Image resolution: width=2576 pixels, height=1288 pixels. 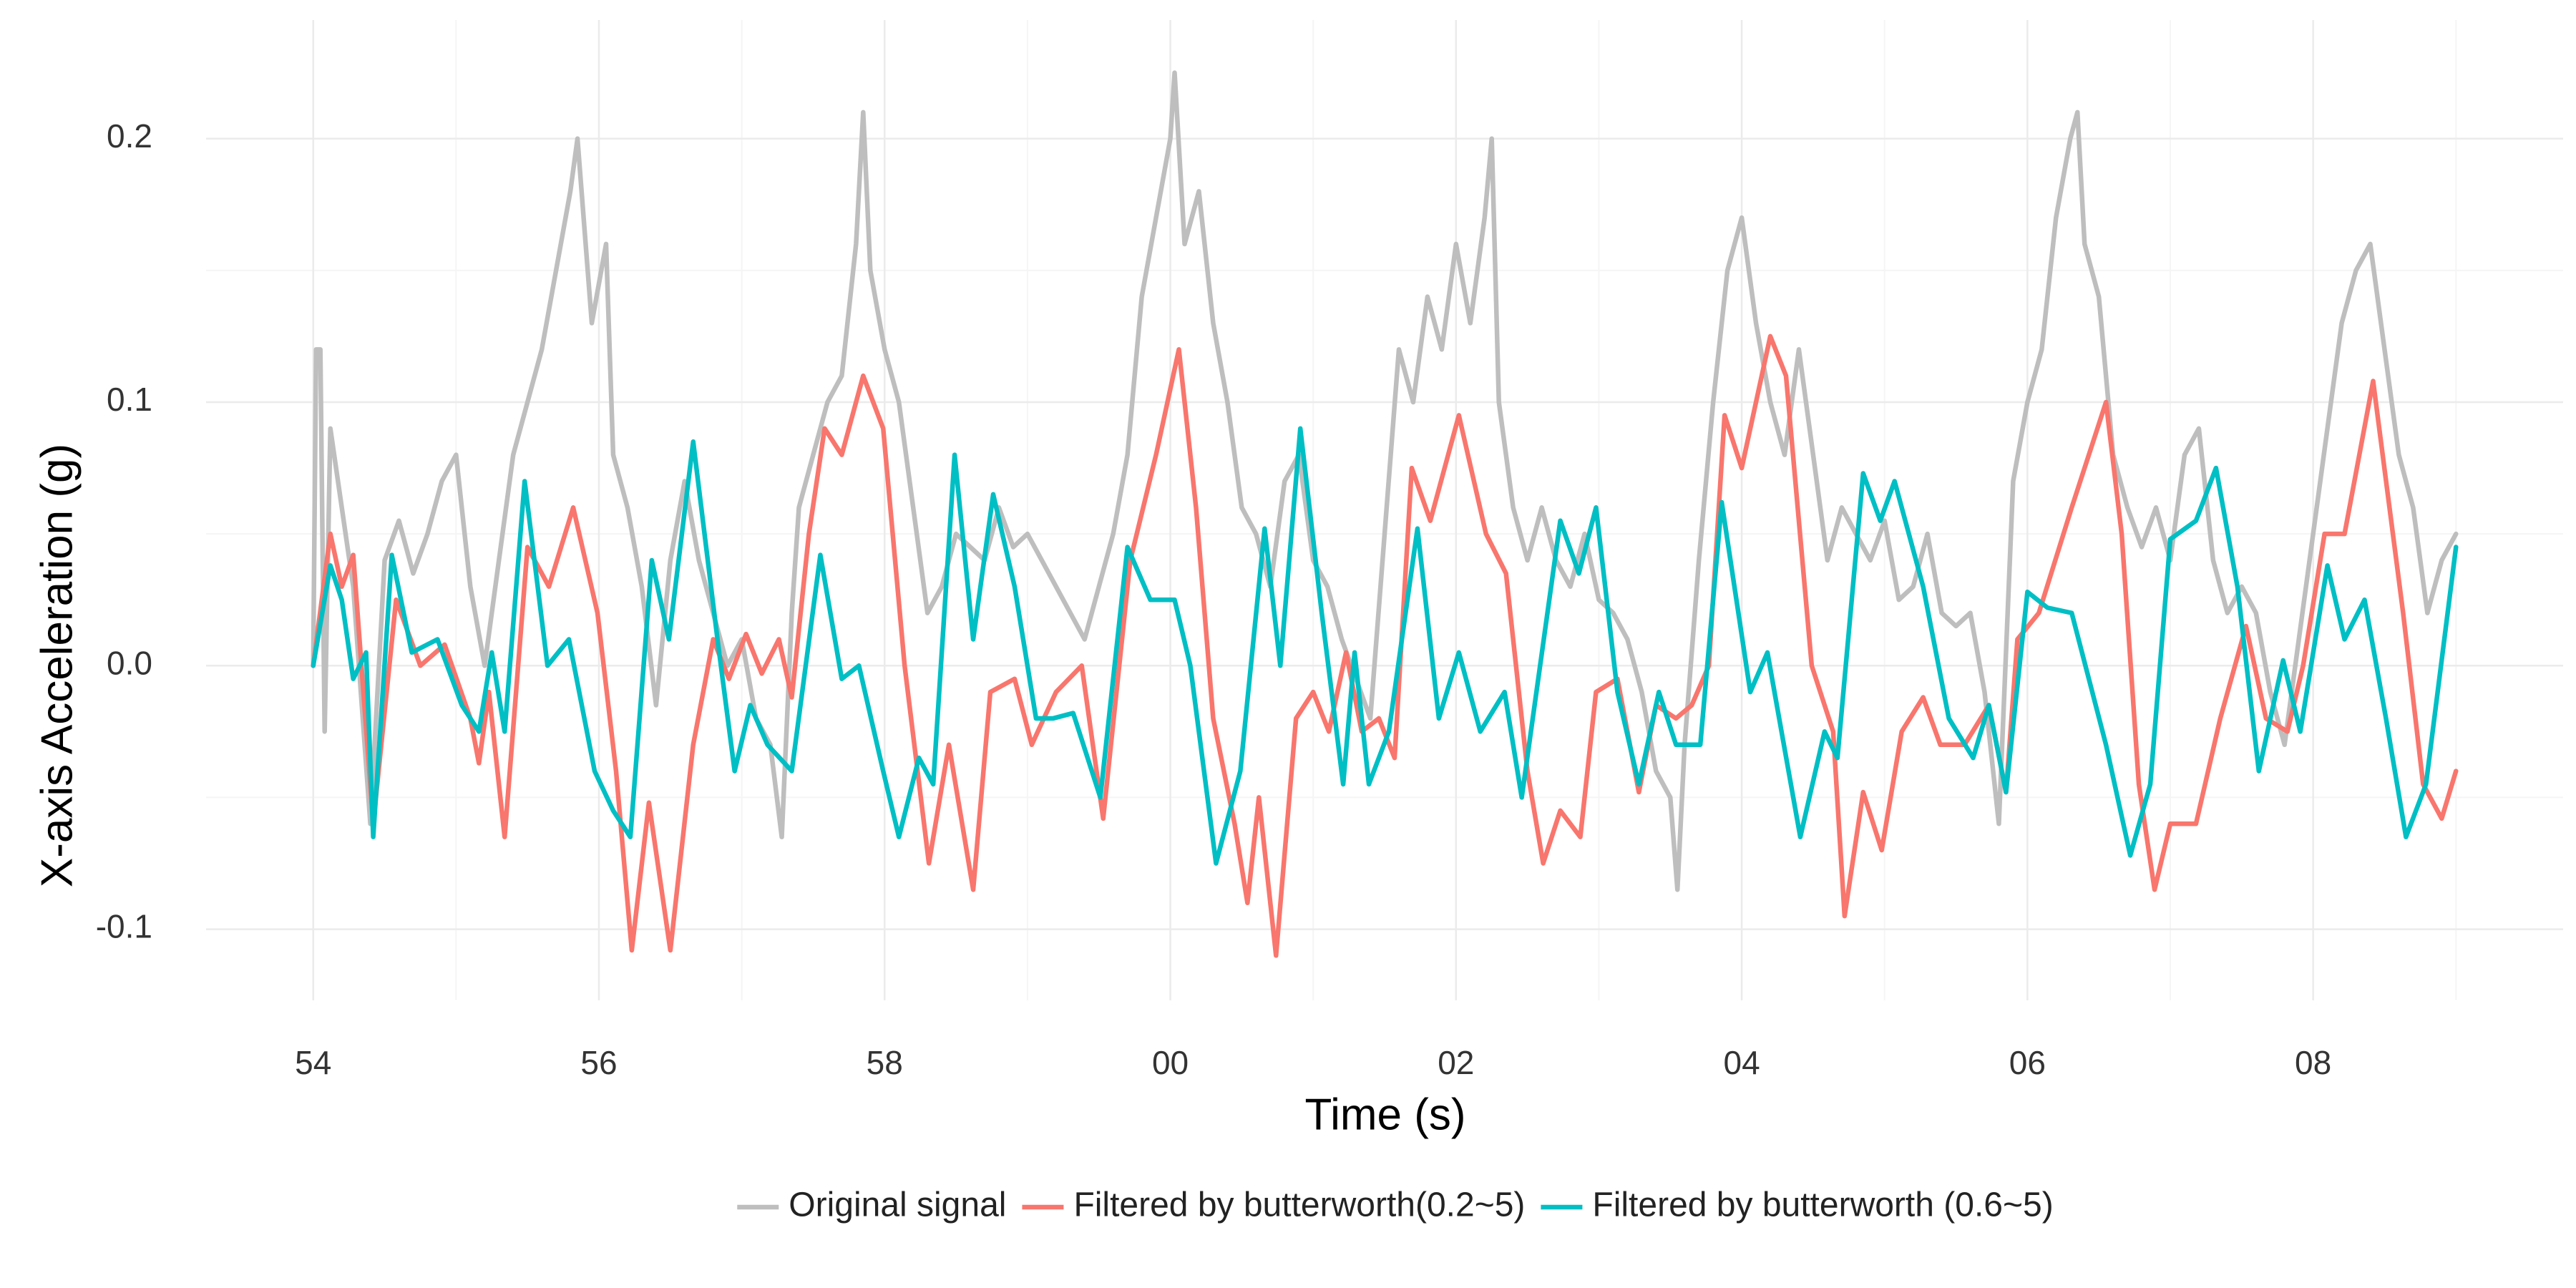 What do you see at coordinates (129, 399) in the screenshot?
I see `y-tick-label: 0.1` at bounding box center [129, 399].